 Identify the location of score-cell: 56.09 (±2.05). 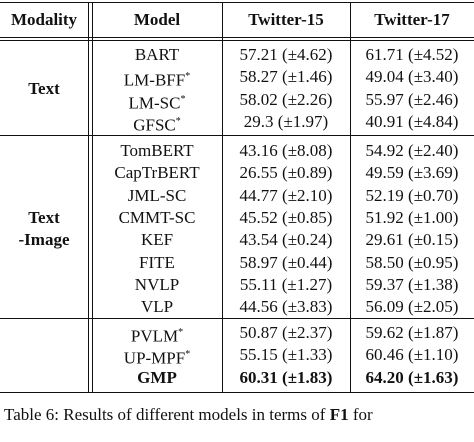
(412, 307).